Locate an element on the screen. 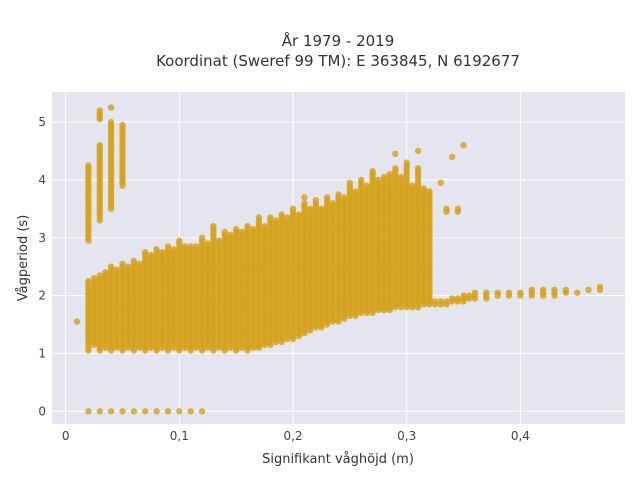 The image size is (640, 480). y-tick-label: 1 is located at coordinates (42, 353).